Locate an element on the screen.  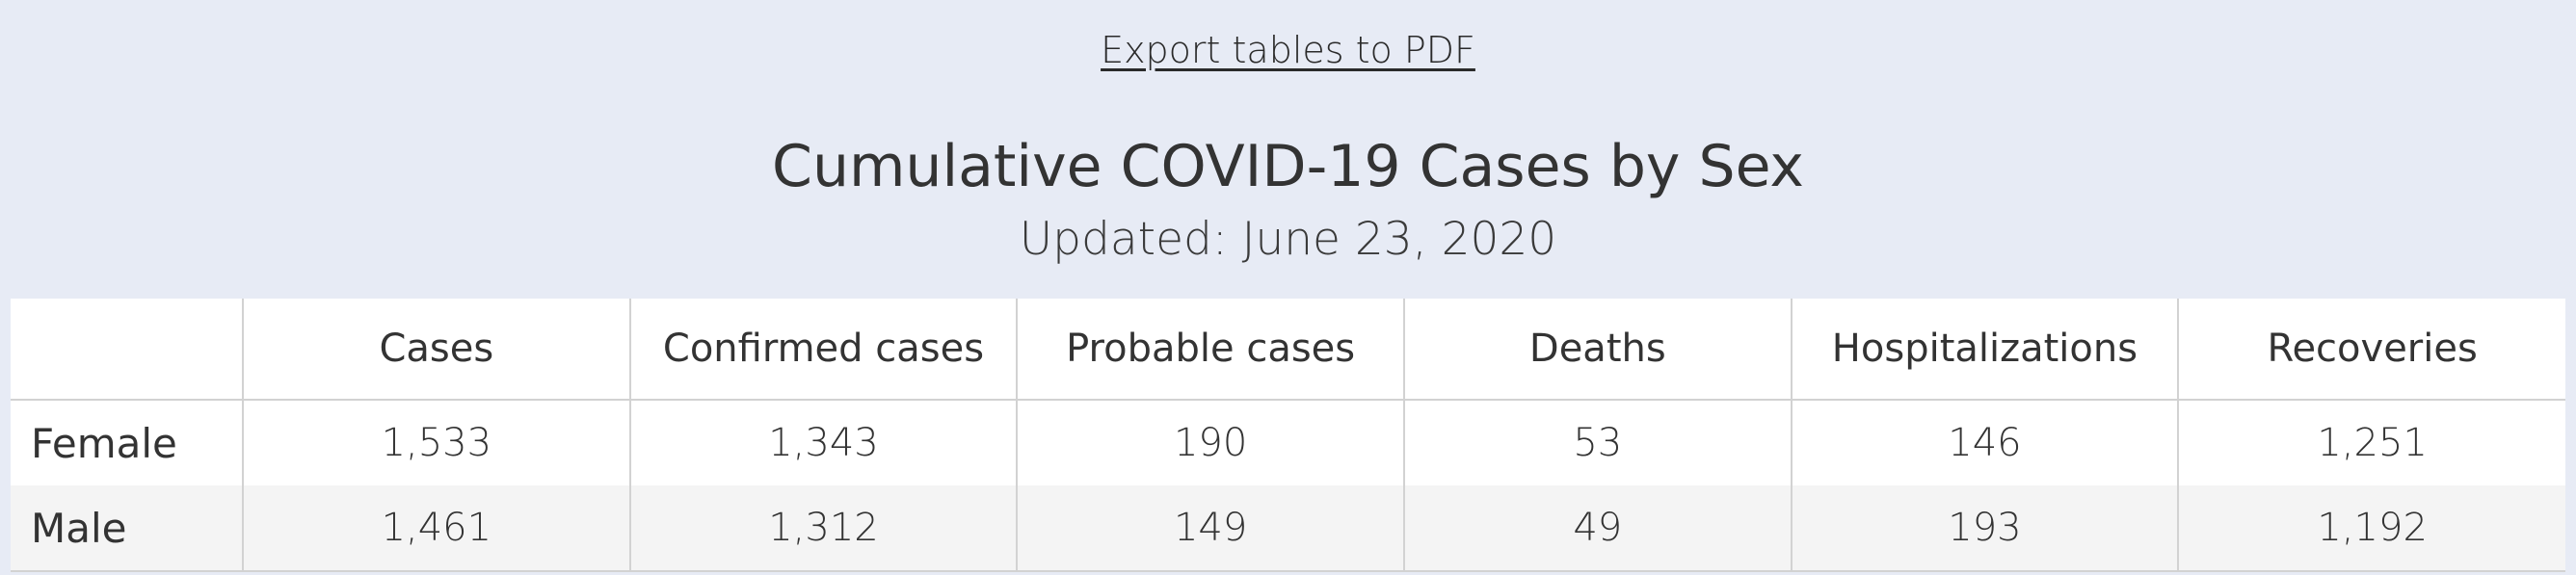
page-title: Cumulative COVID-19 Cases by Sex is located at coordinates (1288, 166).